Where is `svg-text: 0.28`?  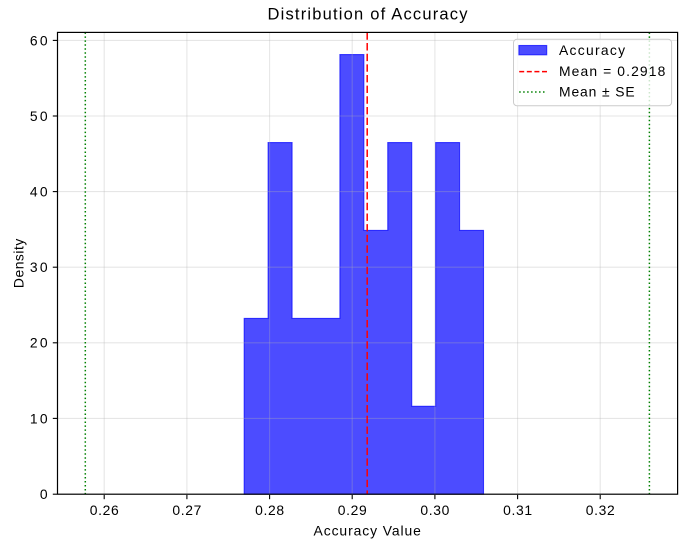
svg-text: 0.28 is located at coordinates (269, 510).